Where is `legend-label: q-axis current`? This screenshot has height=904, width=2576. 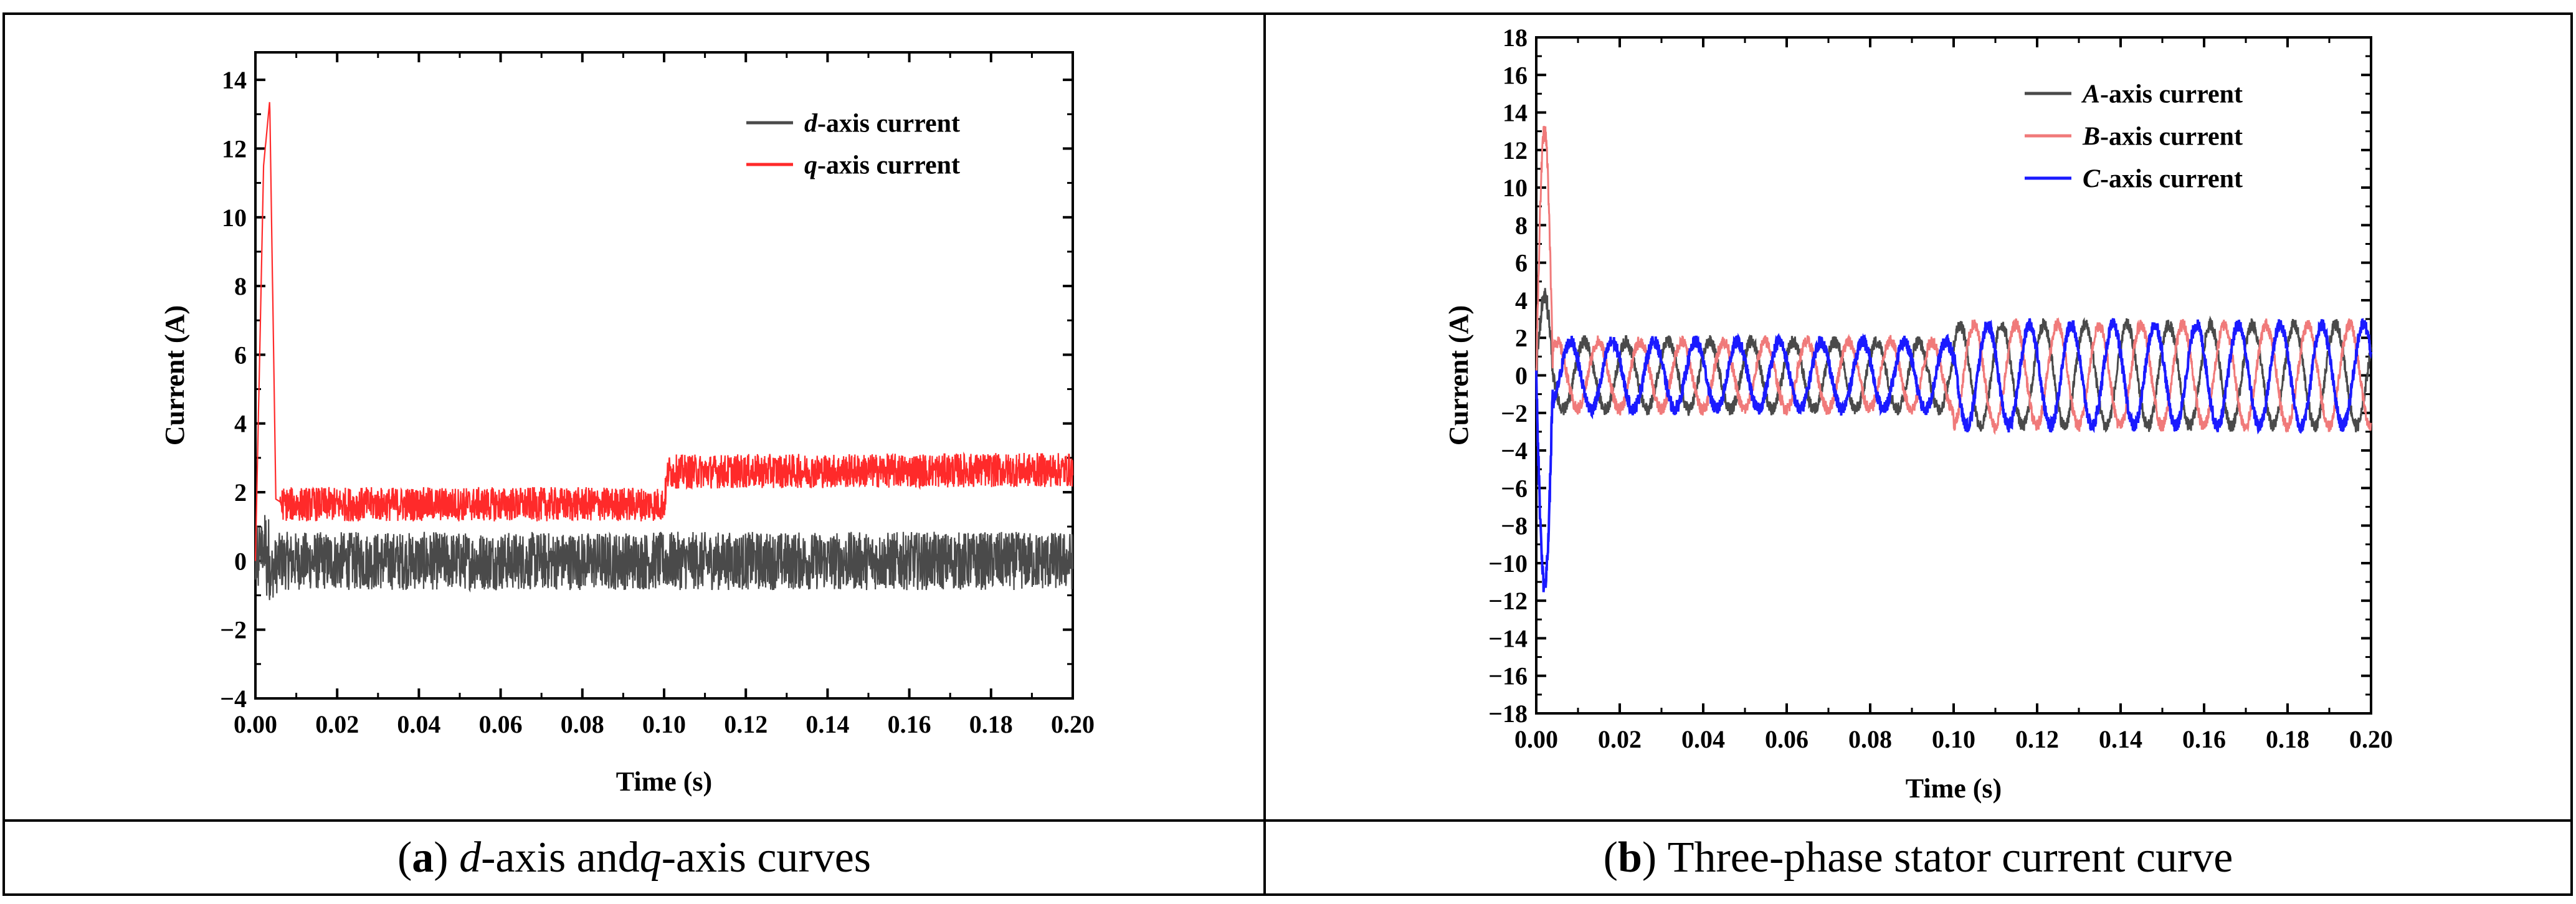
legend-label: q-axis current is located at coordinates (882, 165).